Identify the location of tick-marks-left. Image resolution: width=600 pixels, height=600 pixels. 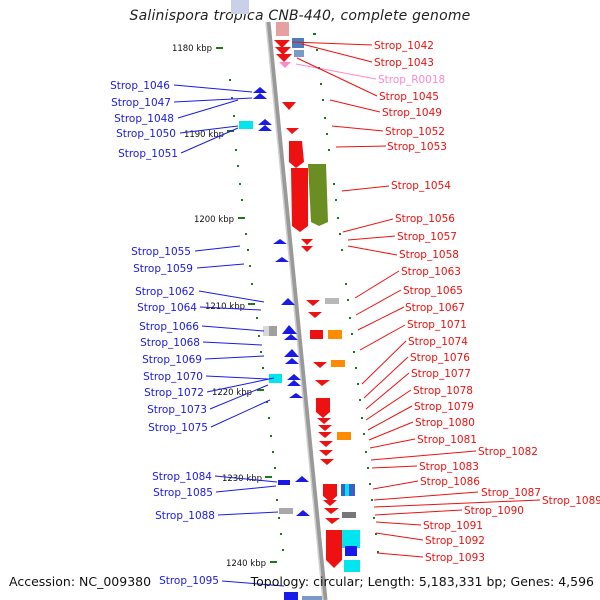
(256, 315).